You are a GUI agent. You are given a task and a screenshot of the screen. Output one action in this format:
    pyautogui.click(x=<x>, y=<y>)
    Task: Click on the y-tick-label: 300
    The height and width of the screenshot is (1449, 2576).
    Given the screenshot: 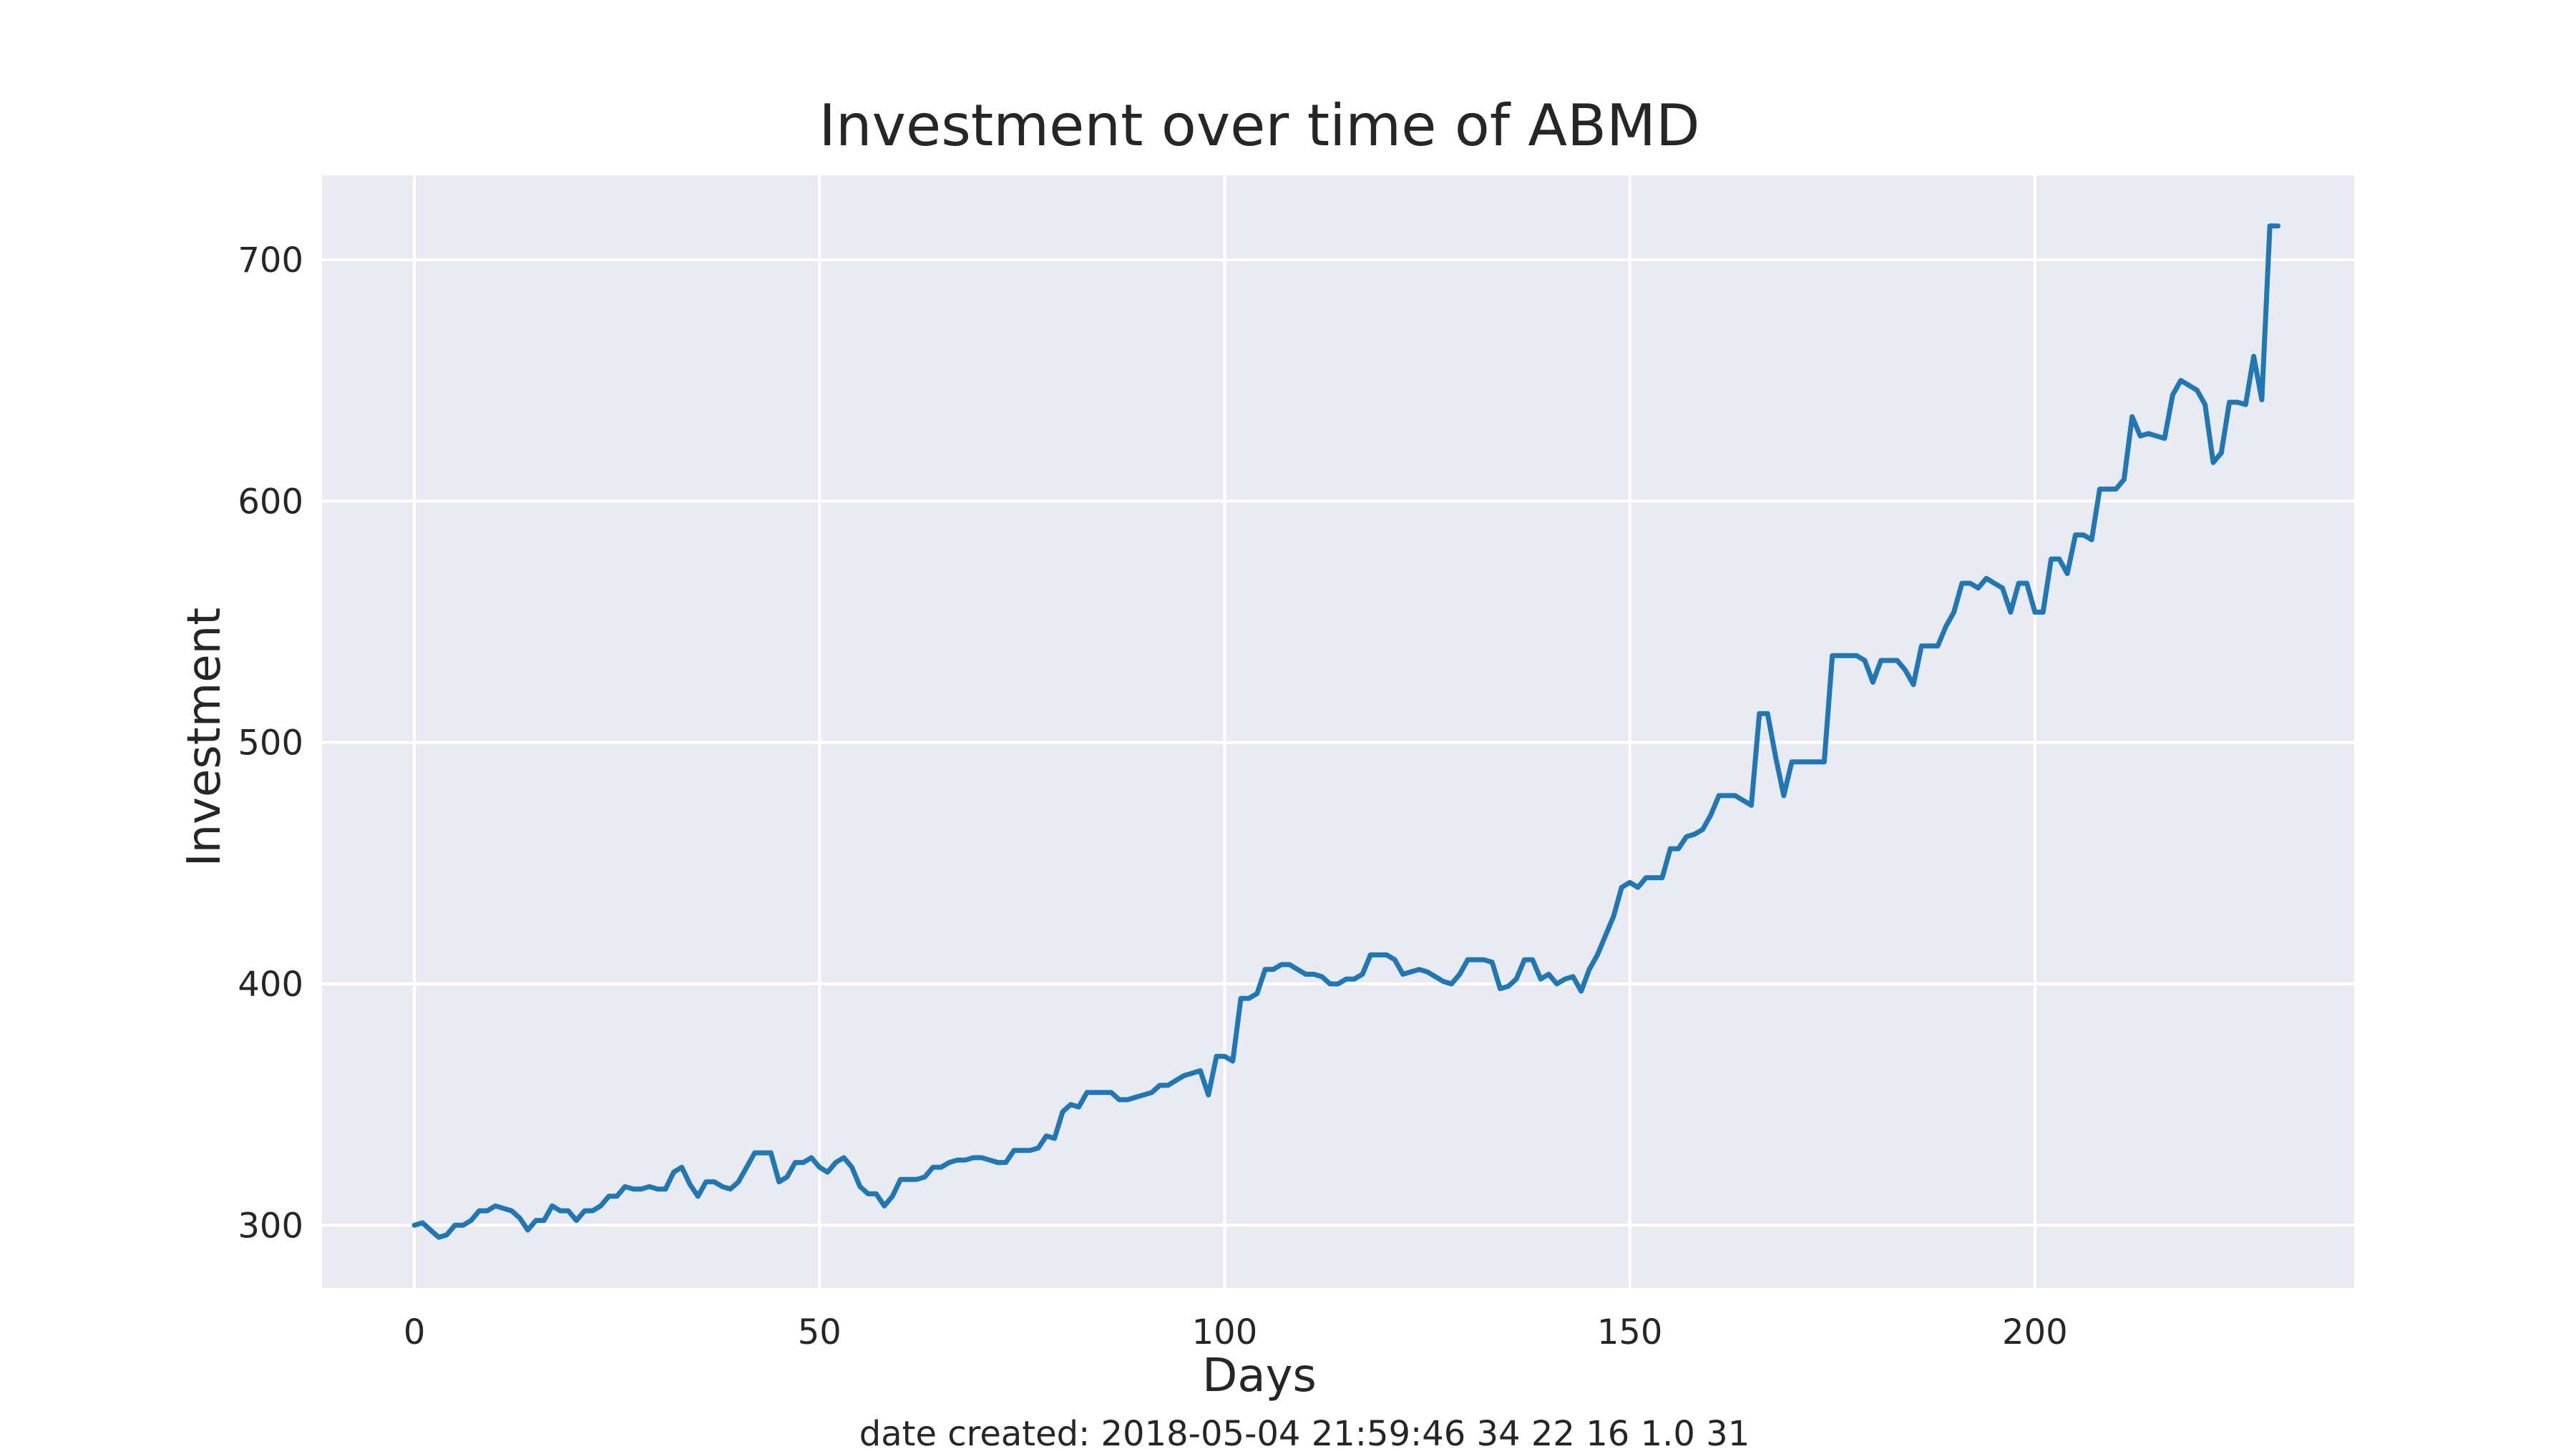 What is the action you would take?
    pyautogui.click(x=270, y=1226)
    